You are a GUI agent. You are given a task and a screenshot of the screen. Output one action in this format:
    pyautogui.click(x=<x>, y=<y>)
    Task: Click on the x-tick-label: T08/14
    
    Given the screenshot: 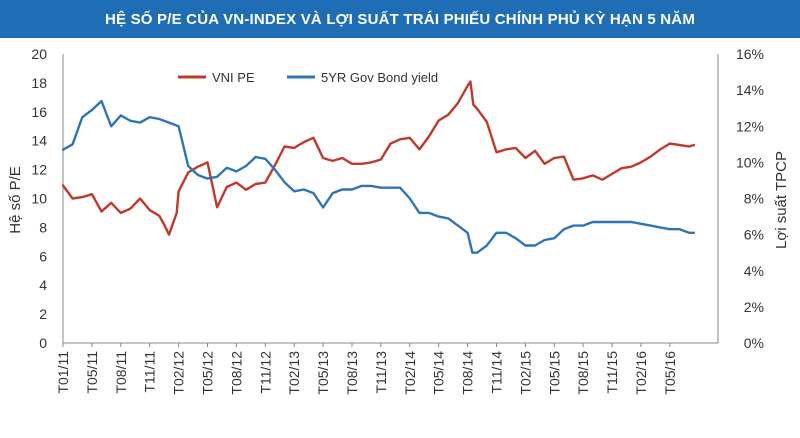 What is the action you would take?
    pyautogui.click(x=468, y=373)
    